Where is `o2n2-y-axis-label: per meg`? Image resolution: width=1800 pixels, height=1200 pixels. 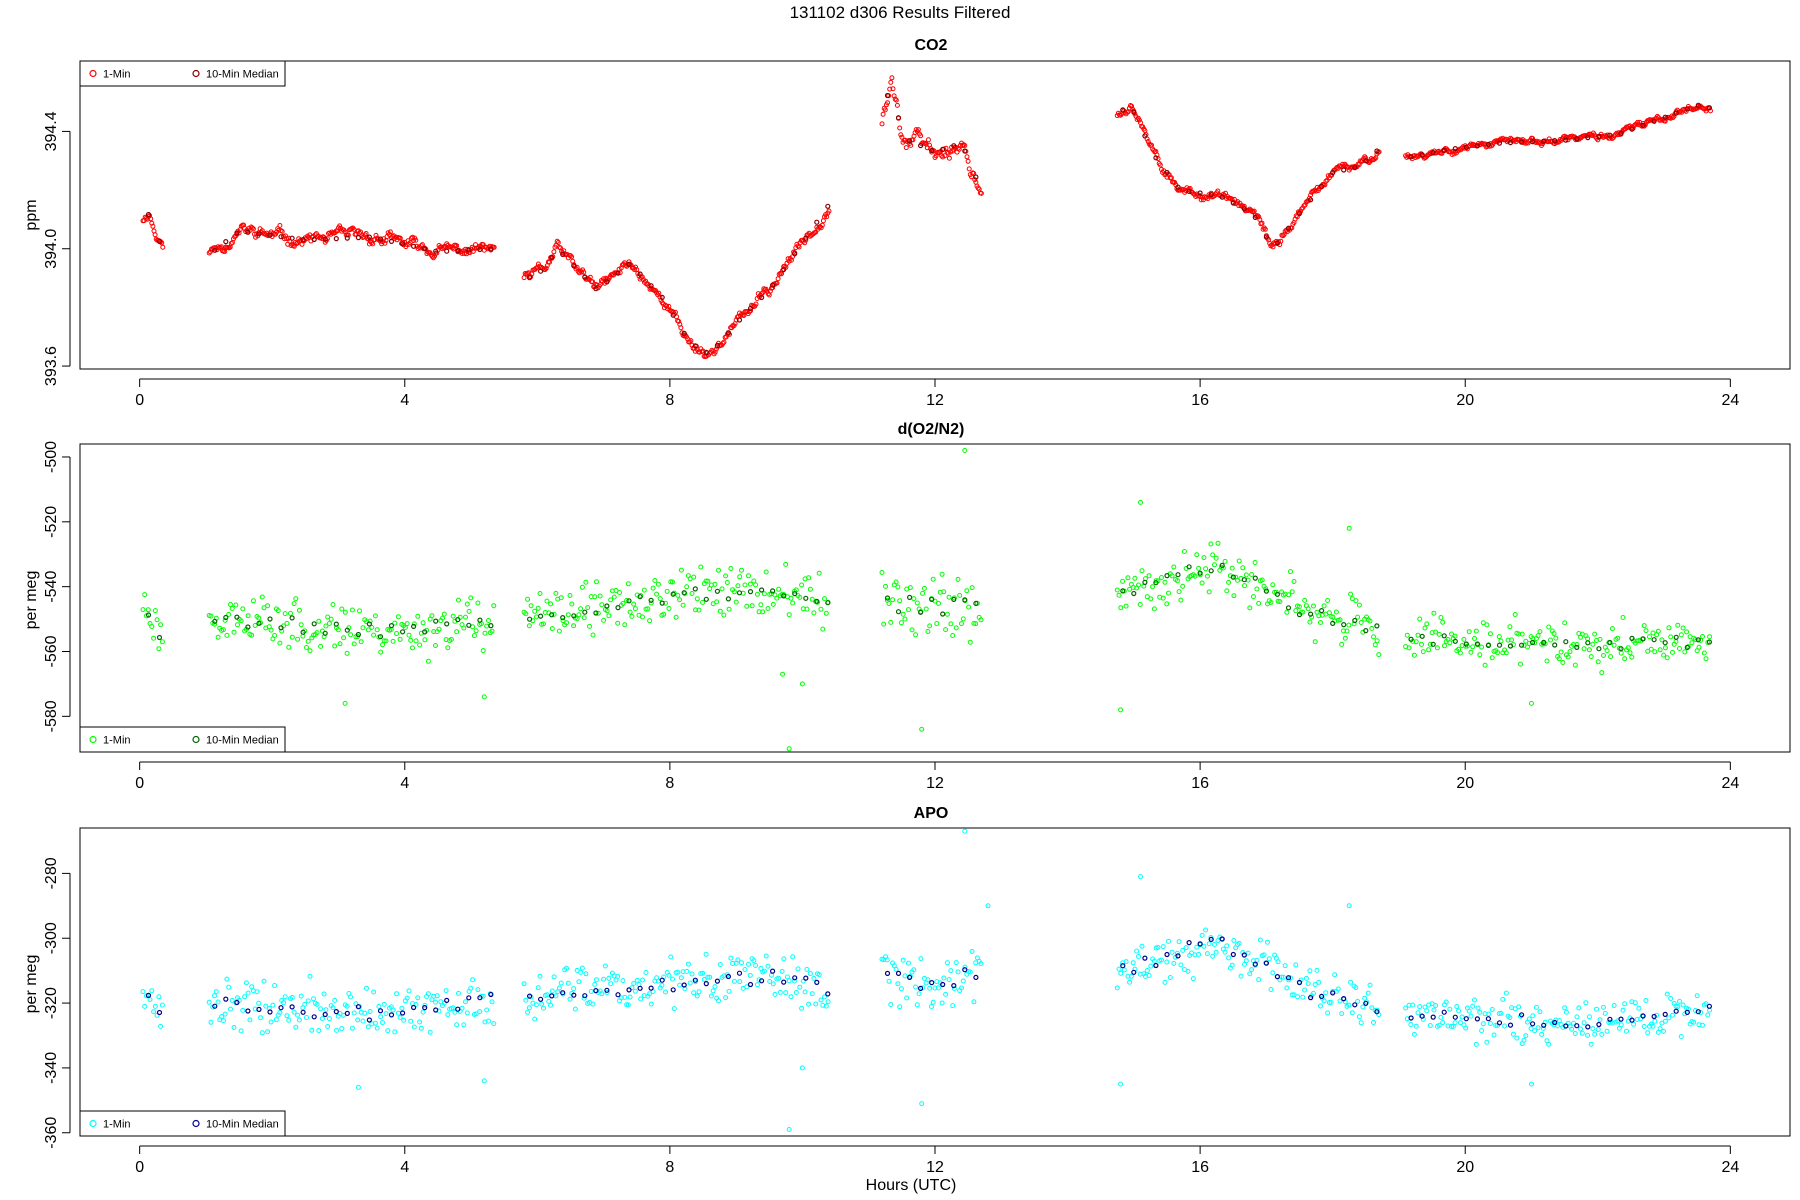 o2n2-y-axis-label: per meg is located at coordinates (31, 600).